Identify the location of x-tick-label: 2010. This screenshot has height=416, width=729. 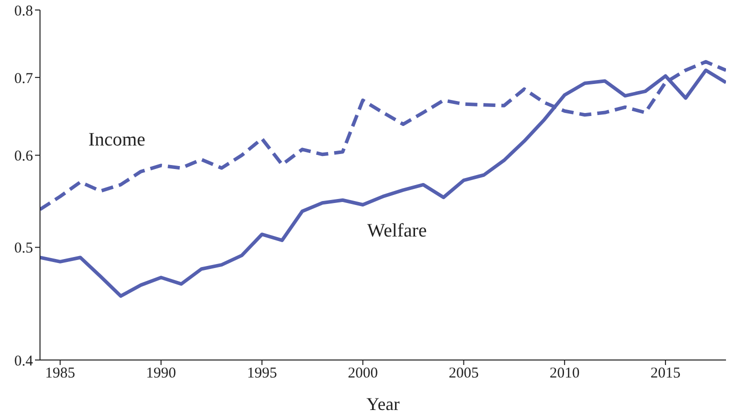
(565, 374).